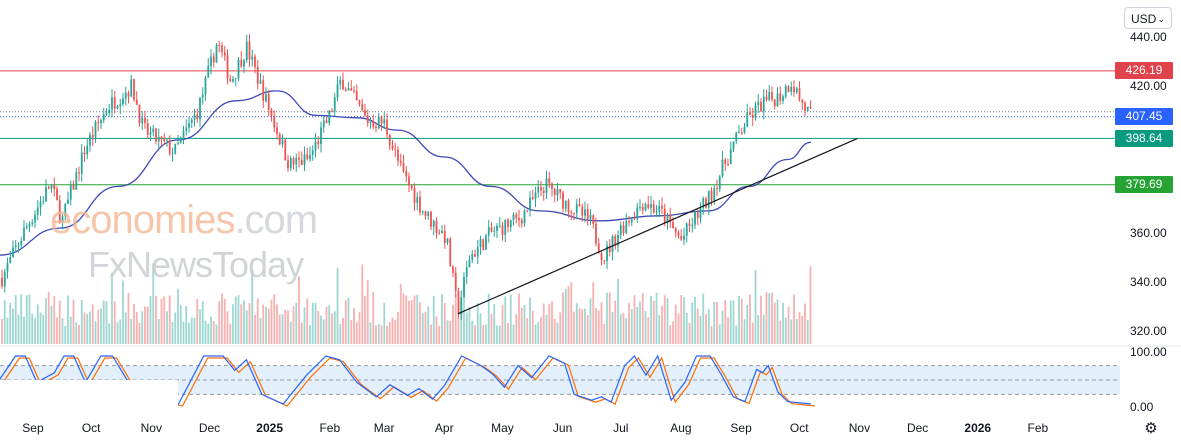  Describe the element at coordinates (1151, 428) in the screenshot. I see `gear-icon: ⚙` at that location.